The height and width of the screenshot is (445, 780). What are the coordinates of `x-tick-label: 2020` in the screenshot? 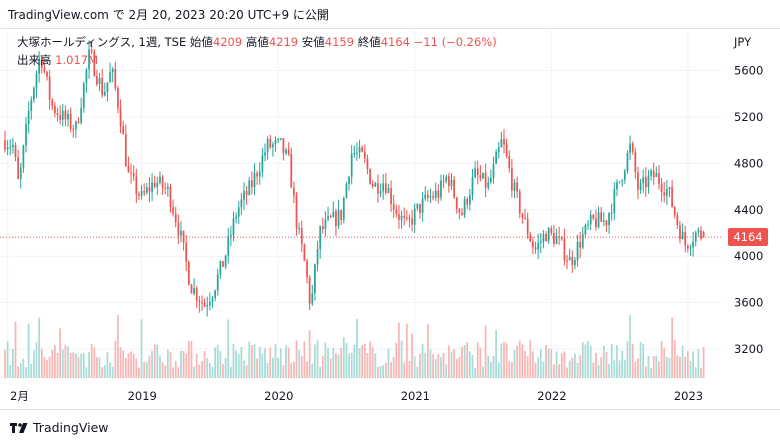 It's located at (278, 396).